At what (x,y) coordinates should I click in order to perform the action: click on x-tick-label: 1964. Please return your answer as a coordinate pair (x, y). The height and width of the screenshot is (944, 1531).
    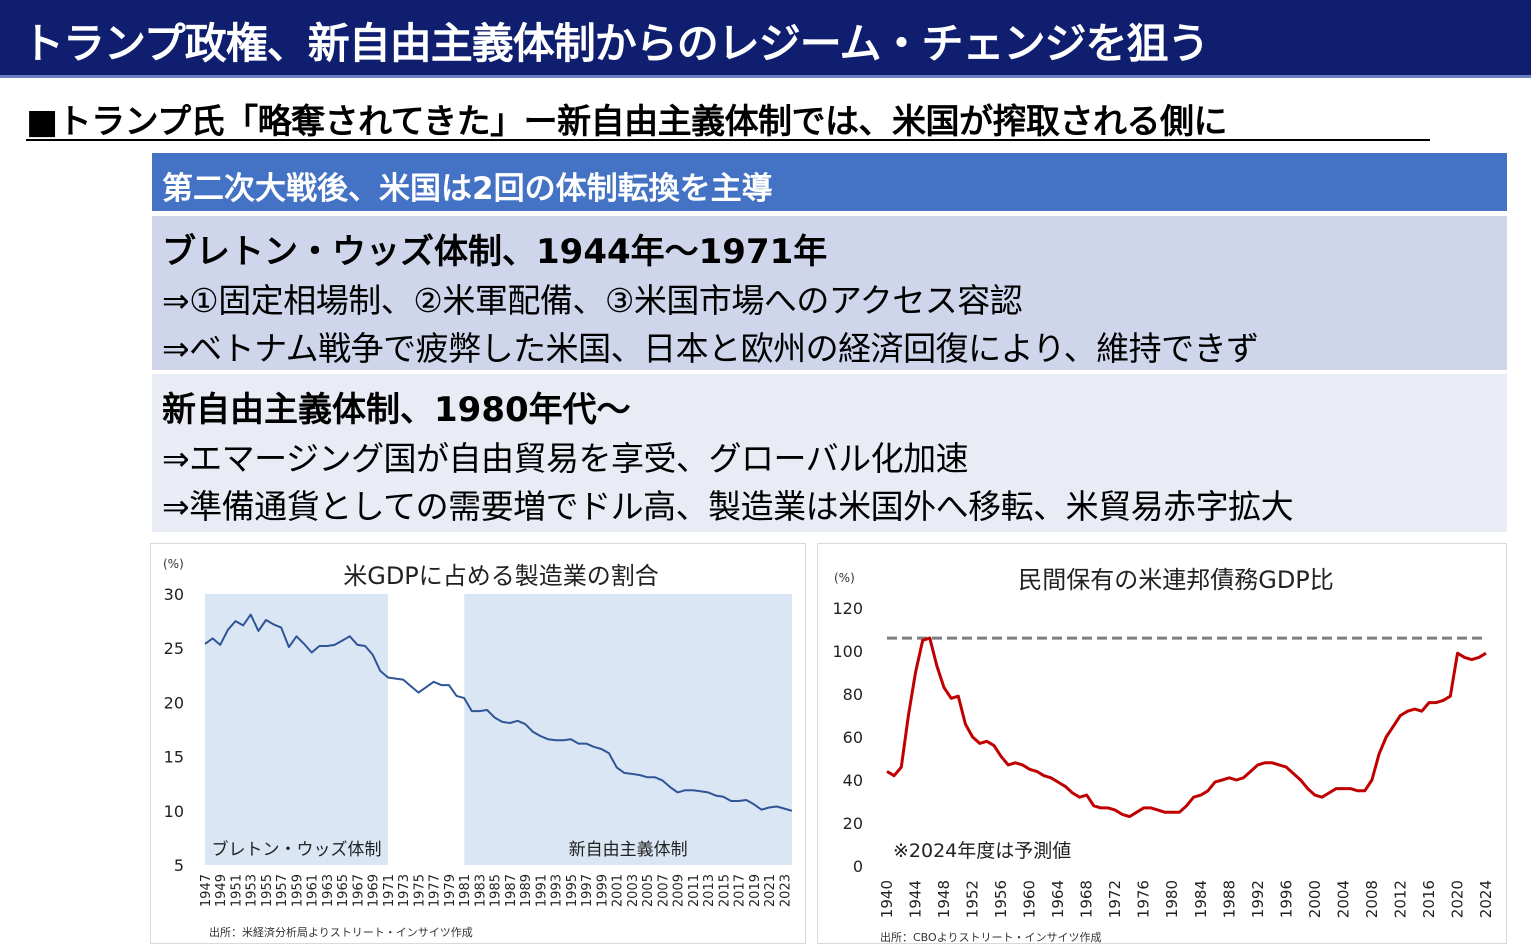
    Looking at the image, I should click on (1058, 899).